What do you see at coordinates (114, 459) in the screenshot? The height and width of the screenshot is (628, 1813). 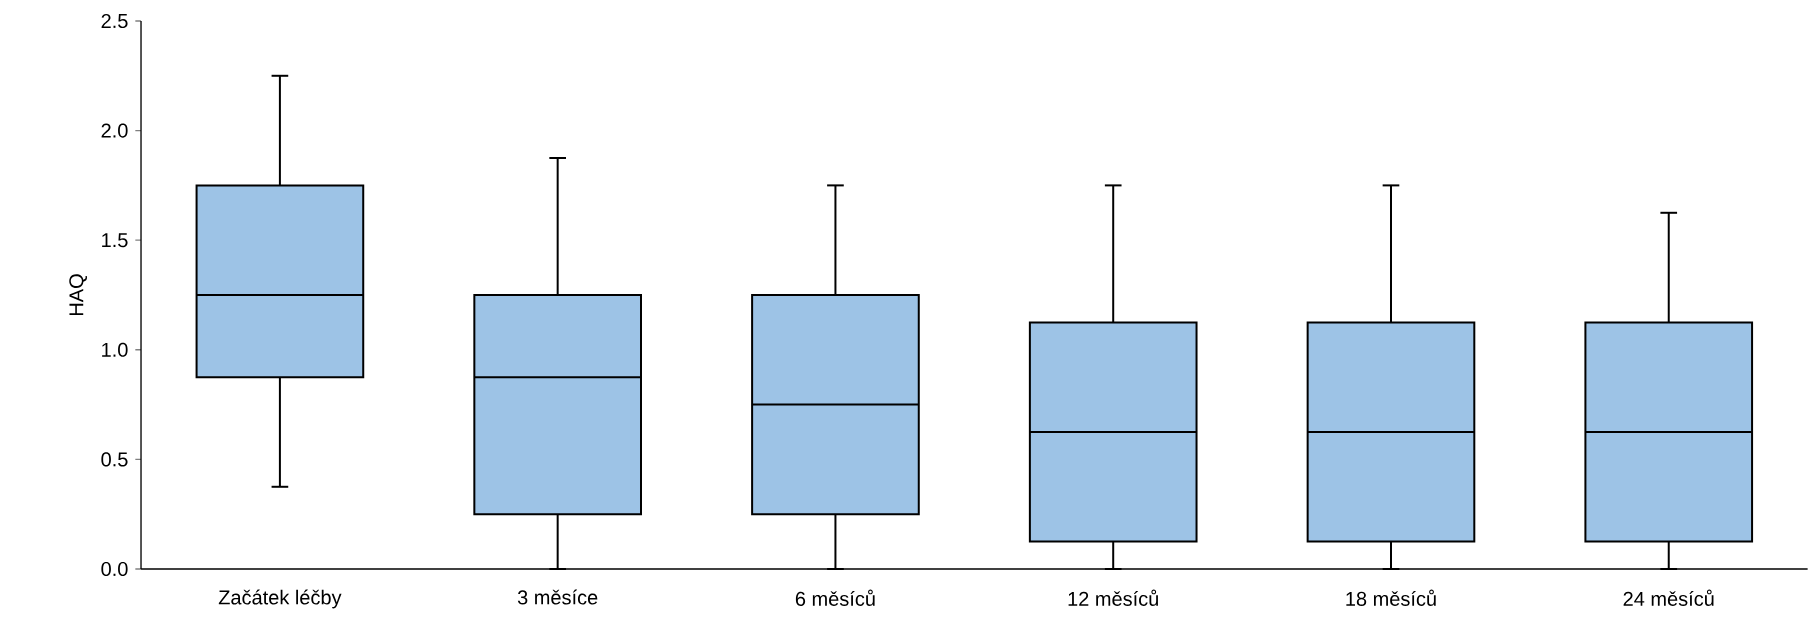 I see `y-tick-label: 0.5` at bounding box center [114, 459].